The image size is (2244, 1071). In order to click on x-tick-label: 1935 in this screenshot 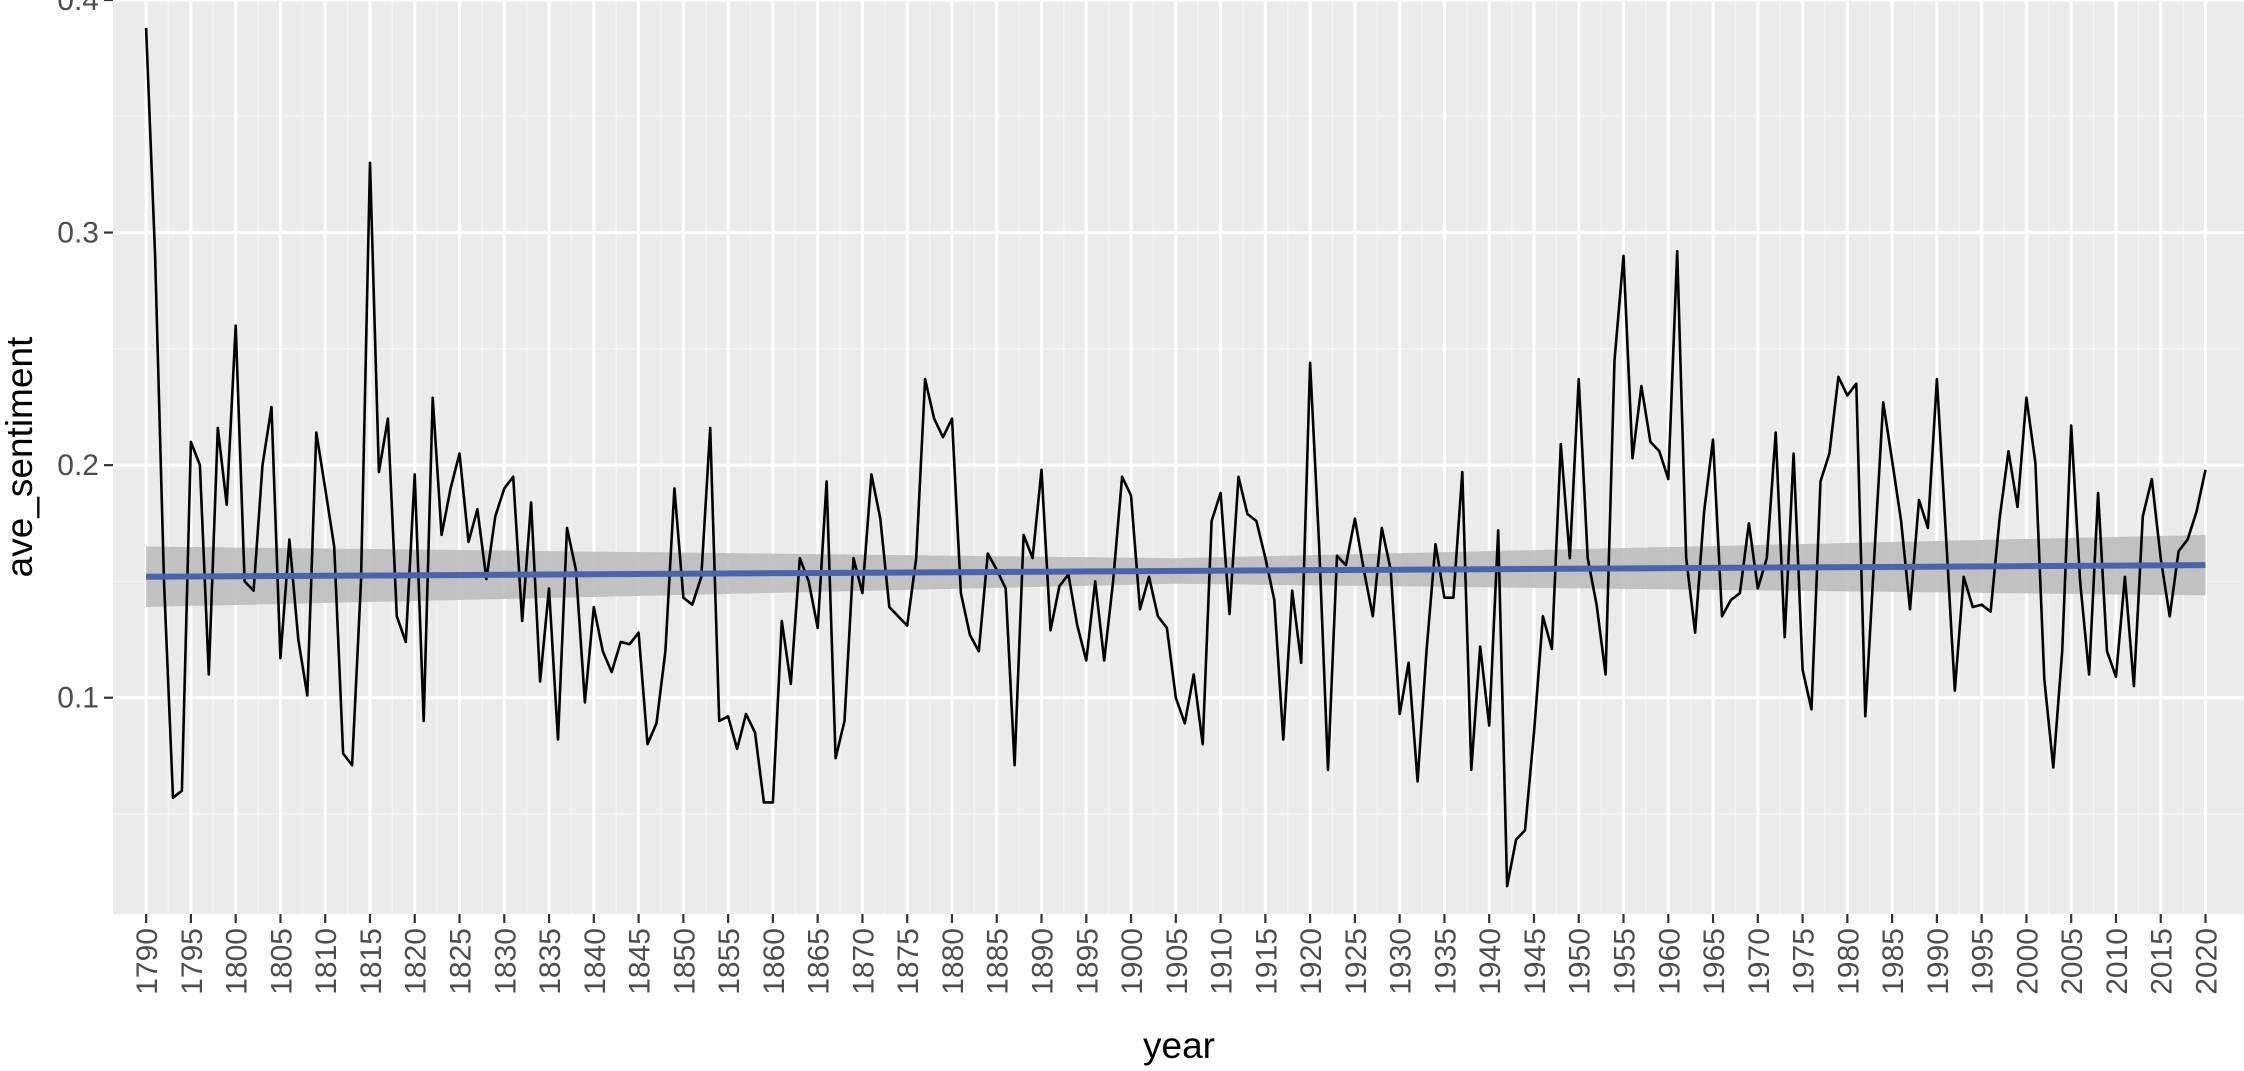, I will do `click(1445, 961)`.